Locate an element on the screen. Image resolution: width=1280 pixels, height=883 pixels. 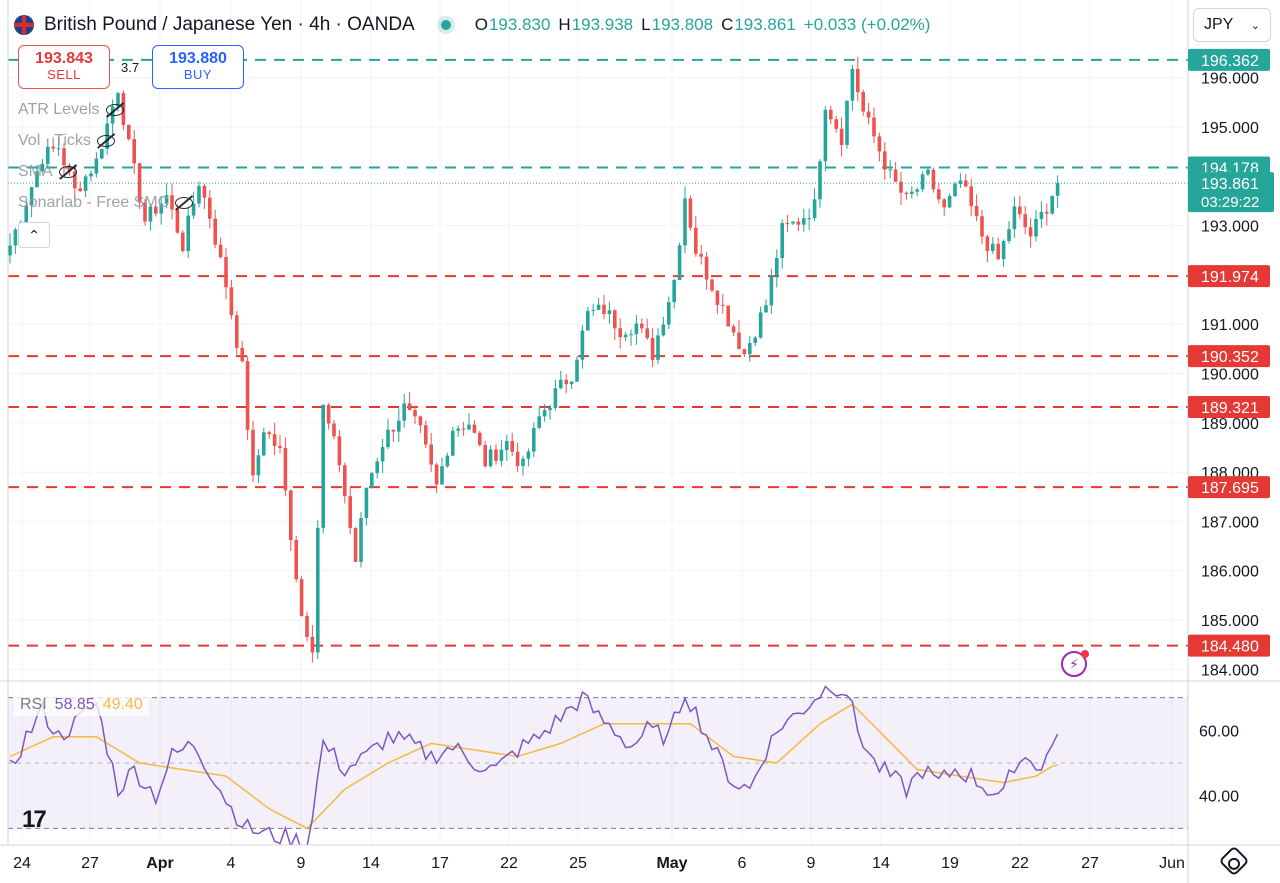
ohlc-close: C193.861 is located at coordinates (758, 24).